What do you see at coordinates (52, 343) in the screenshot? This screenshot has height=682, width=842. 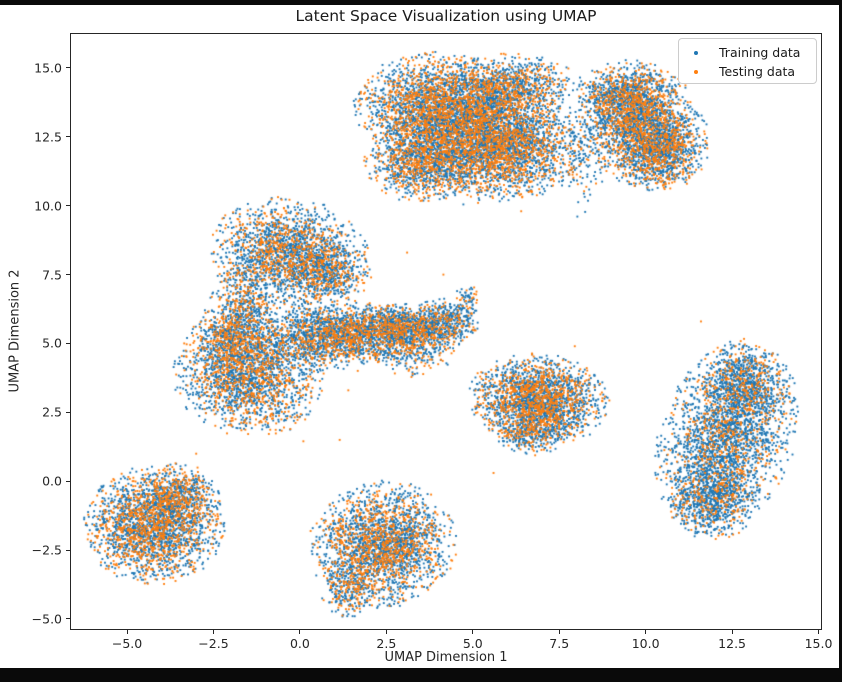 I see `y-tick-label: 5.0` at bounding box center [52, 343].